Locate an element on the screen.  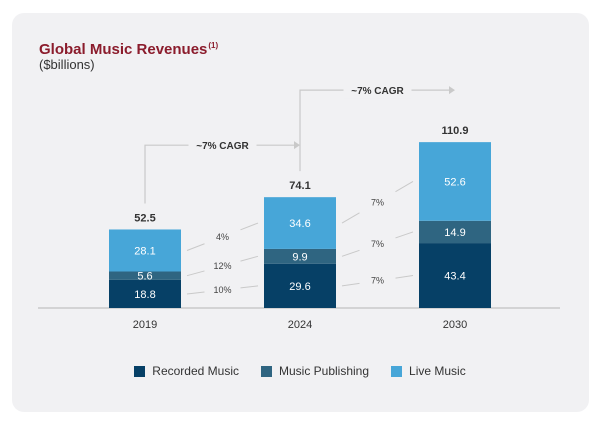
cagr-arrow-line-2019-2024 is located at coordinates (220, 174).